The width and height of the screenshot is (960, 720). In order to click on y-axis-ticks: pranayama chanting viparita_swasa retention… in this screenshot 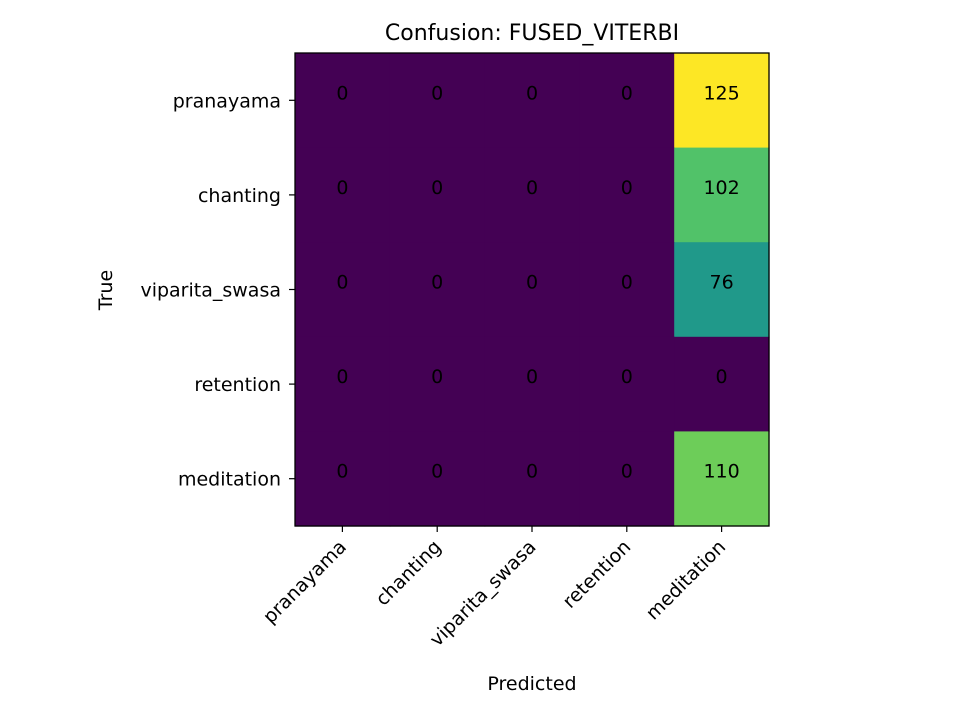, I will do `click(217, 290)`.